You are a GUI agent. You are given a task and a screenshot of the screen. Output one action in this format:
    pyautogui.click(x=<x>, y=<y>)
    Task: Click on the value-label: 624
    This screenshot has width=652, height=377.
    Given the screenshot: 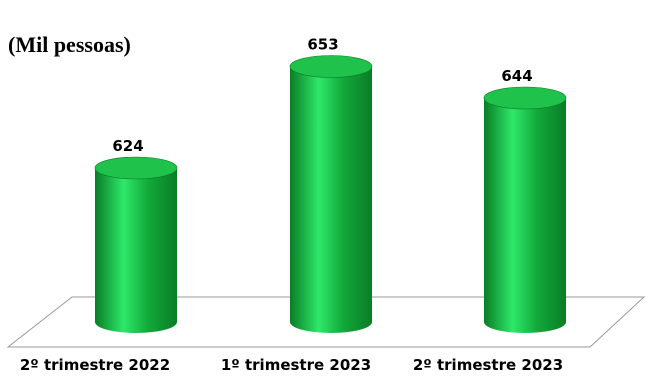 What is the action you would take?
    pyautogui.click(x=127, y=146)
    